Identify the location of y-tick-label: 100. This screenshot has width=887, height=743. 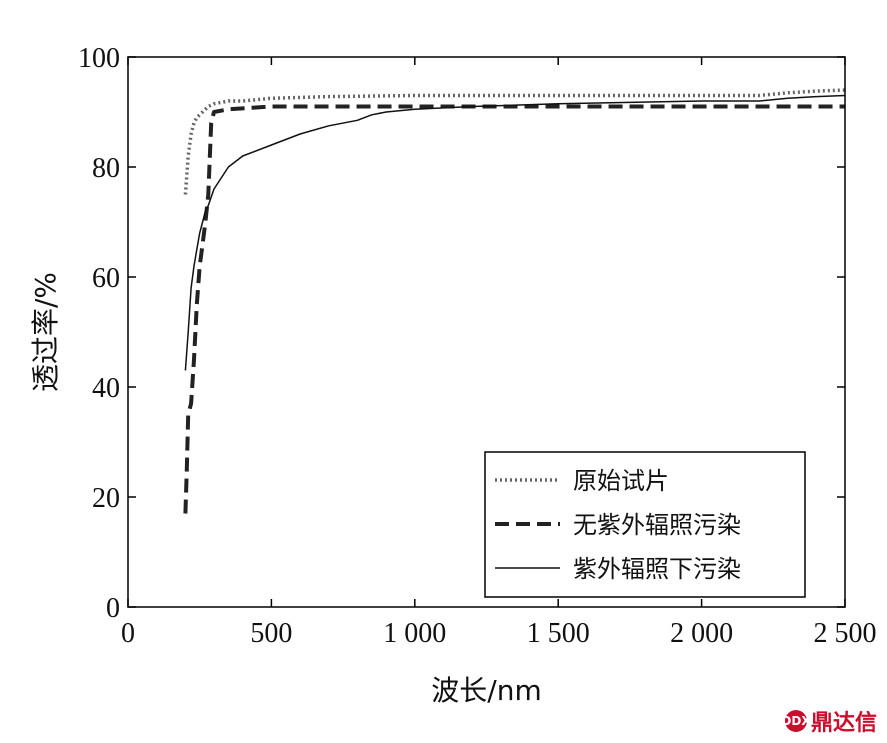
(99, 58).